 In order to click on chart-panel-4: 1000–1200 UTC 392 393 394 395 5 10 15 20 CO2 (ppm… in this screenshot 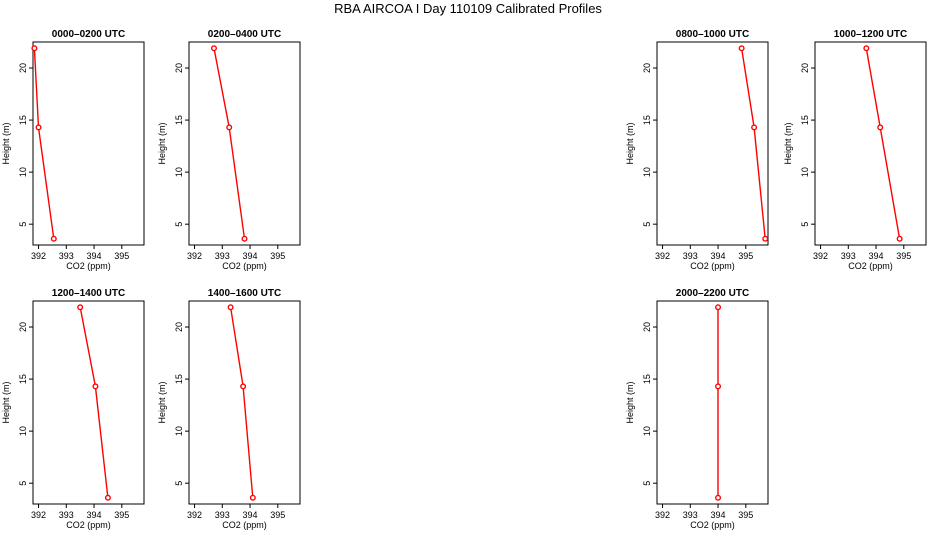, I will do `click(855, 150)`.